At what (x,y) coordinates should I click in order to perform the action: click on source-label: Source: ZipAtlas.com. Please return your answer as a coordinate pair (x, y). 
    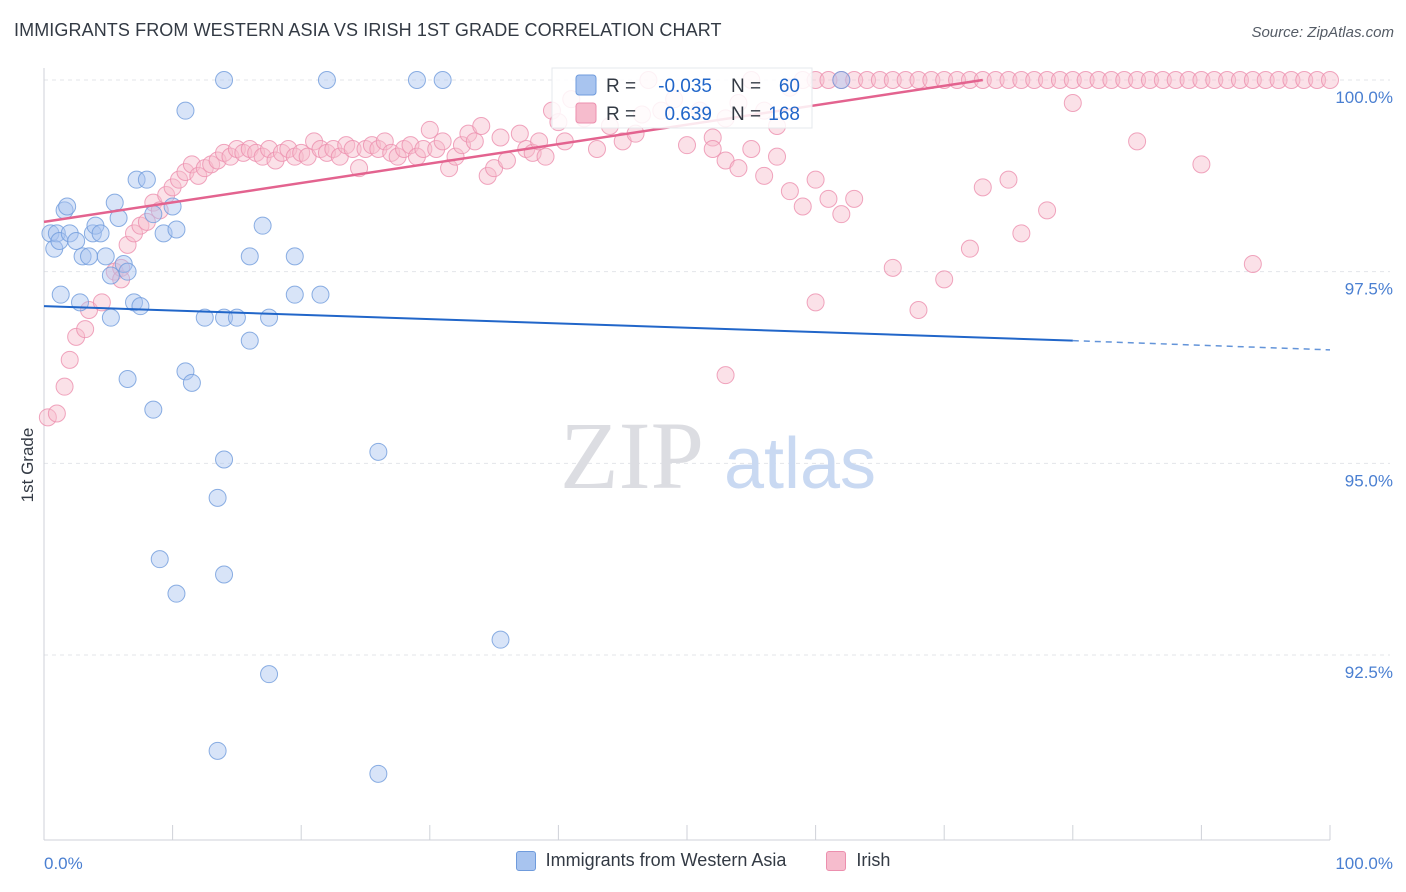
    Looking at the image, I should click on (1322, 32).